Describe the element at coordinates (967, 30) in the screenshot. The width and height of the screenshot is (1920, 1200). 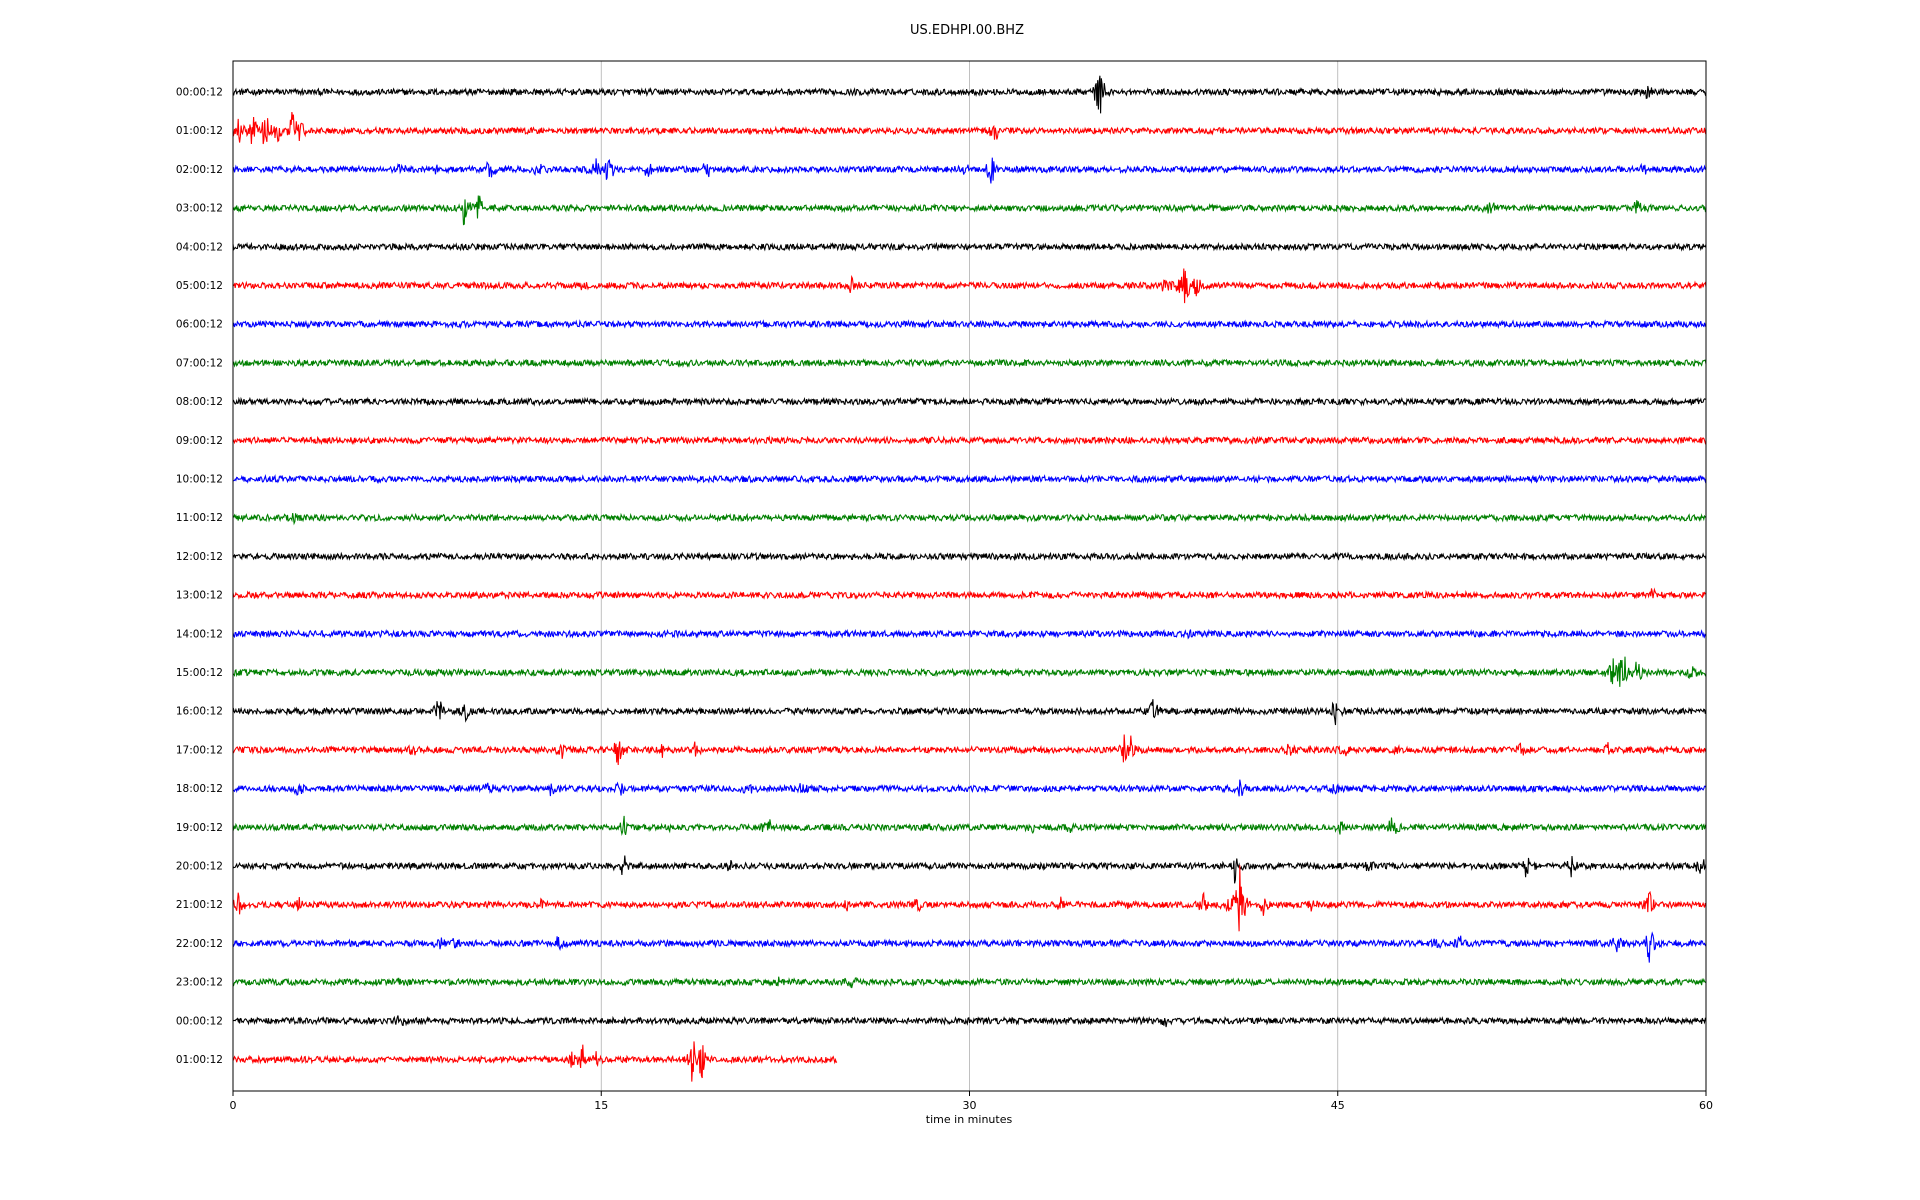
I see `plot-title: US.EDHPI.00.BHZ` at that location.